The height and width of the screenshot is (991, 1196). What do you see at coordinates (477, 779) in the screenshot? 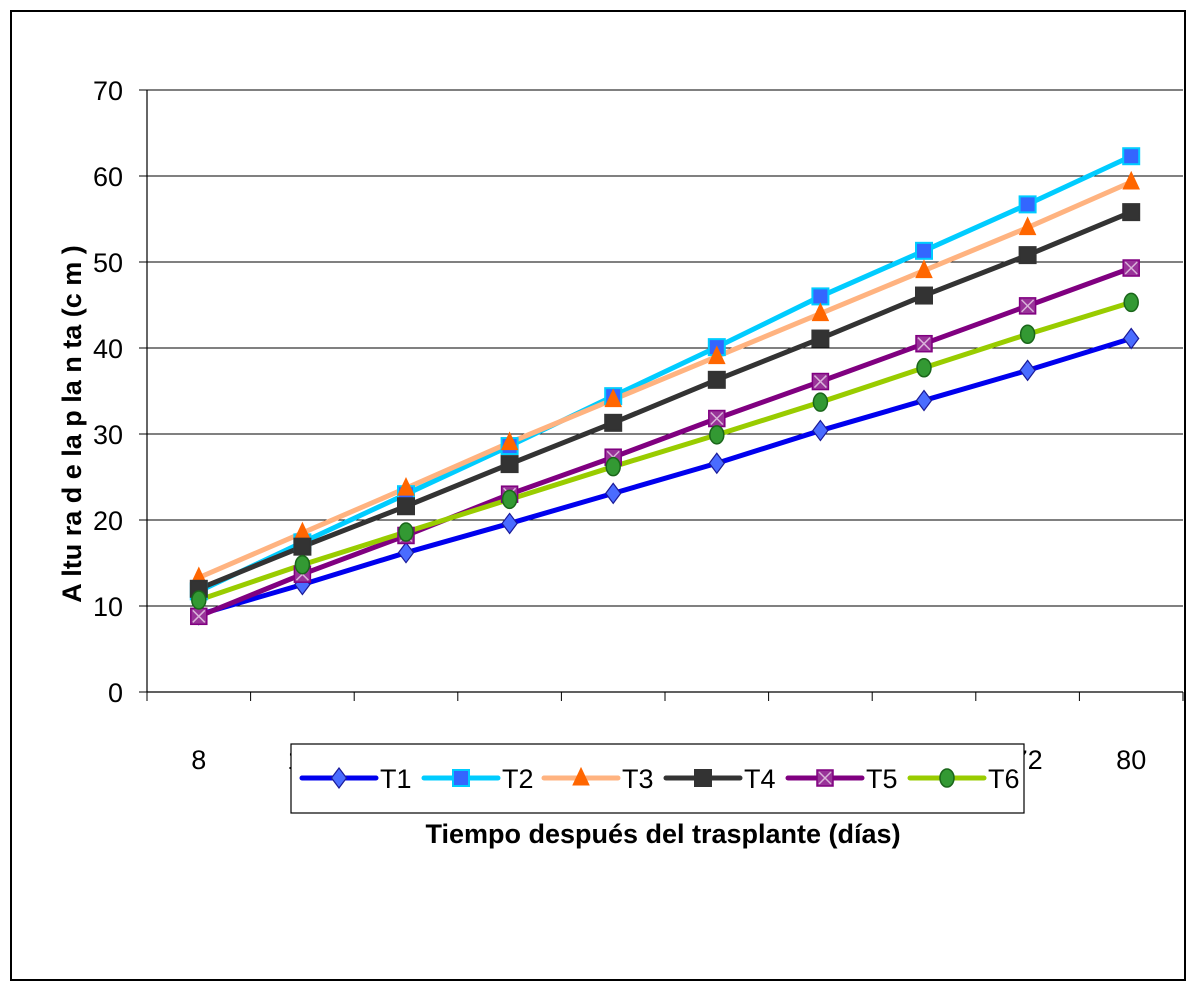
I see `legend-item-t2: T2` at bounding box center [477, 779].